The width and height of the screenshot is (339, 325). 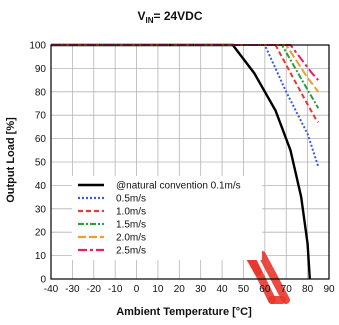 What do you see at coordinates (265, 289) in the screenshot?
I see `x-tick-label: 60` at bounding box center [265, 289].